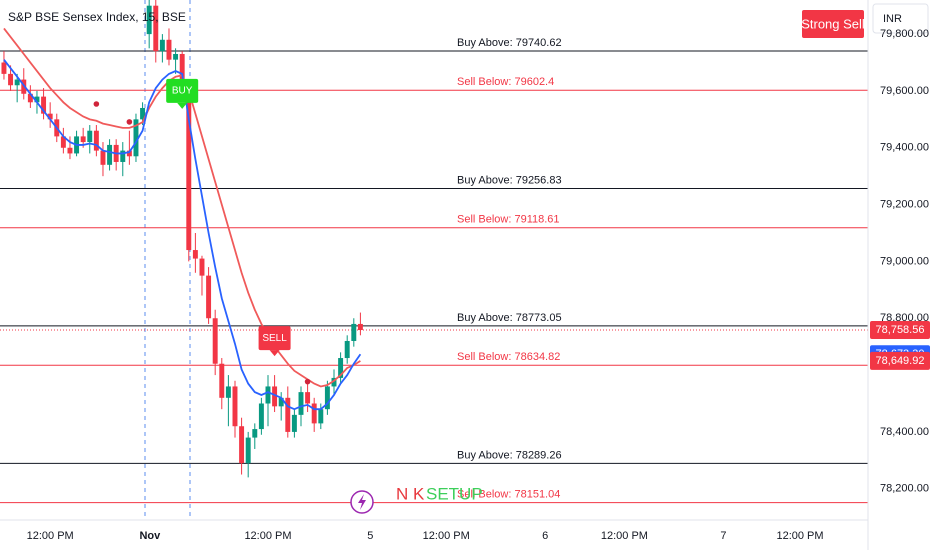 The height and width of the screenshot is (555, 932). What do you see at coordinates (362, 502) in the screenshot?
I see `alert-icon-bolt` at bounding box center [362, 502].